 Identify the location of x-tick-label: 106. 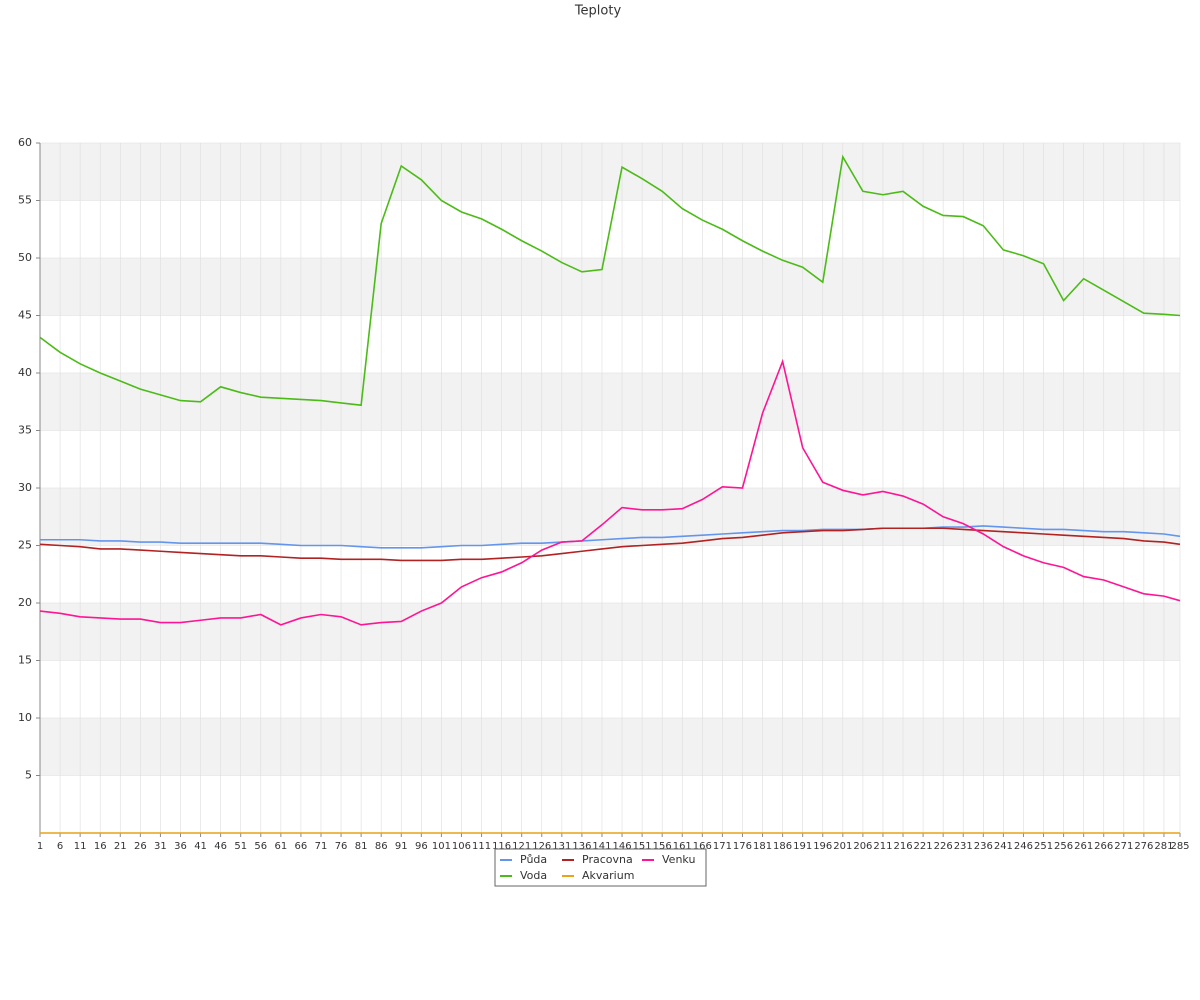
(461, 846).